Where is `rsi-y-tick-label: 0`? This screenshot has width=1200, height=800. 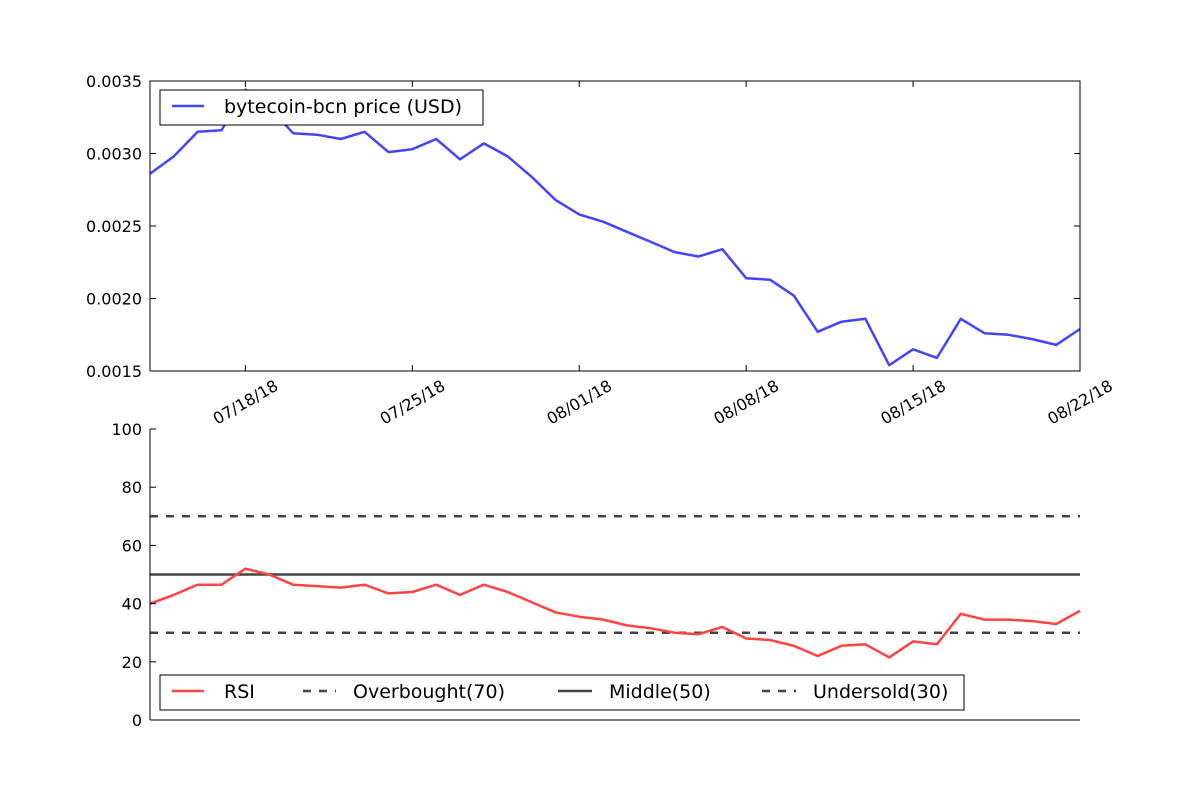
rsi-y-tick-label: 0 is located at coordinates (137, 720).